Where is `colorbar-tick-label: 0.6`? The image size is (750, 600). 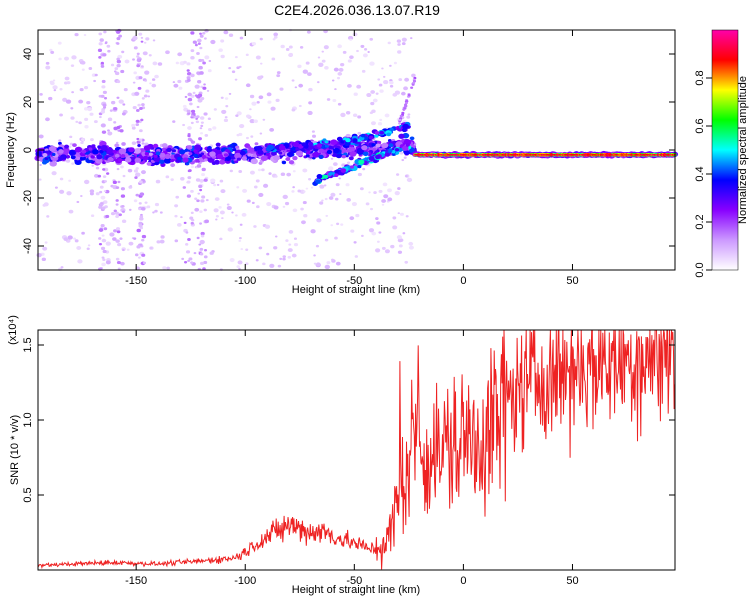
colorbar-tick-label: 0.6 is located at coordinates (700, 125).